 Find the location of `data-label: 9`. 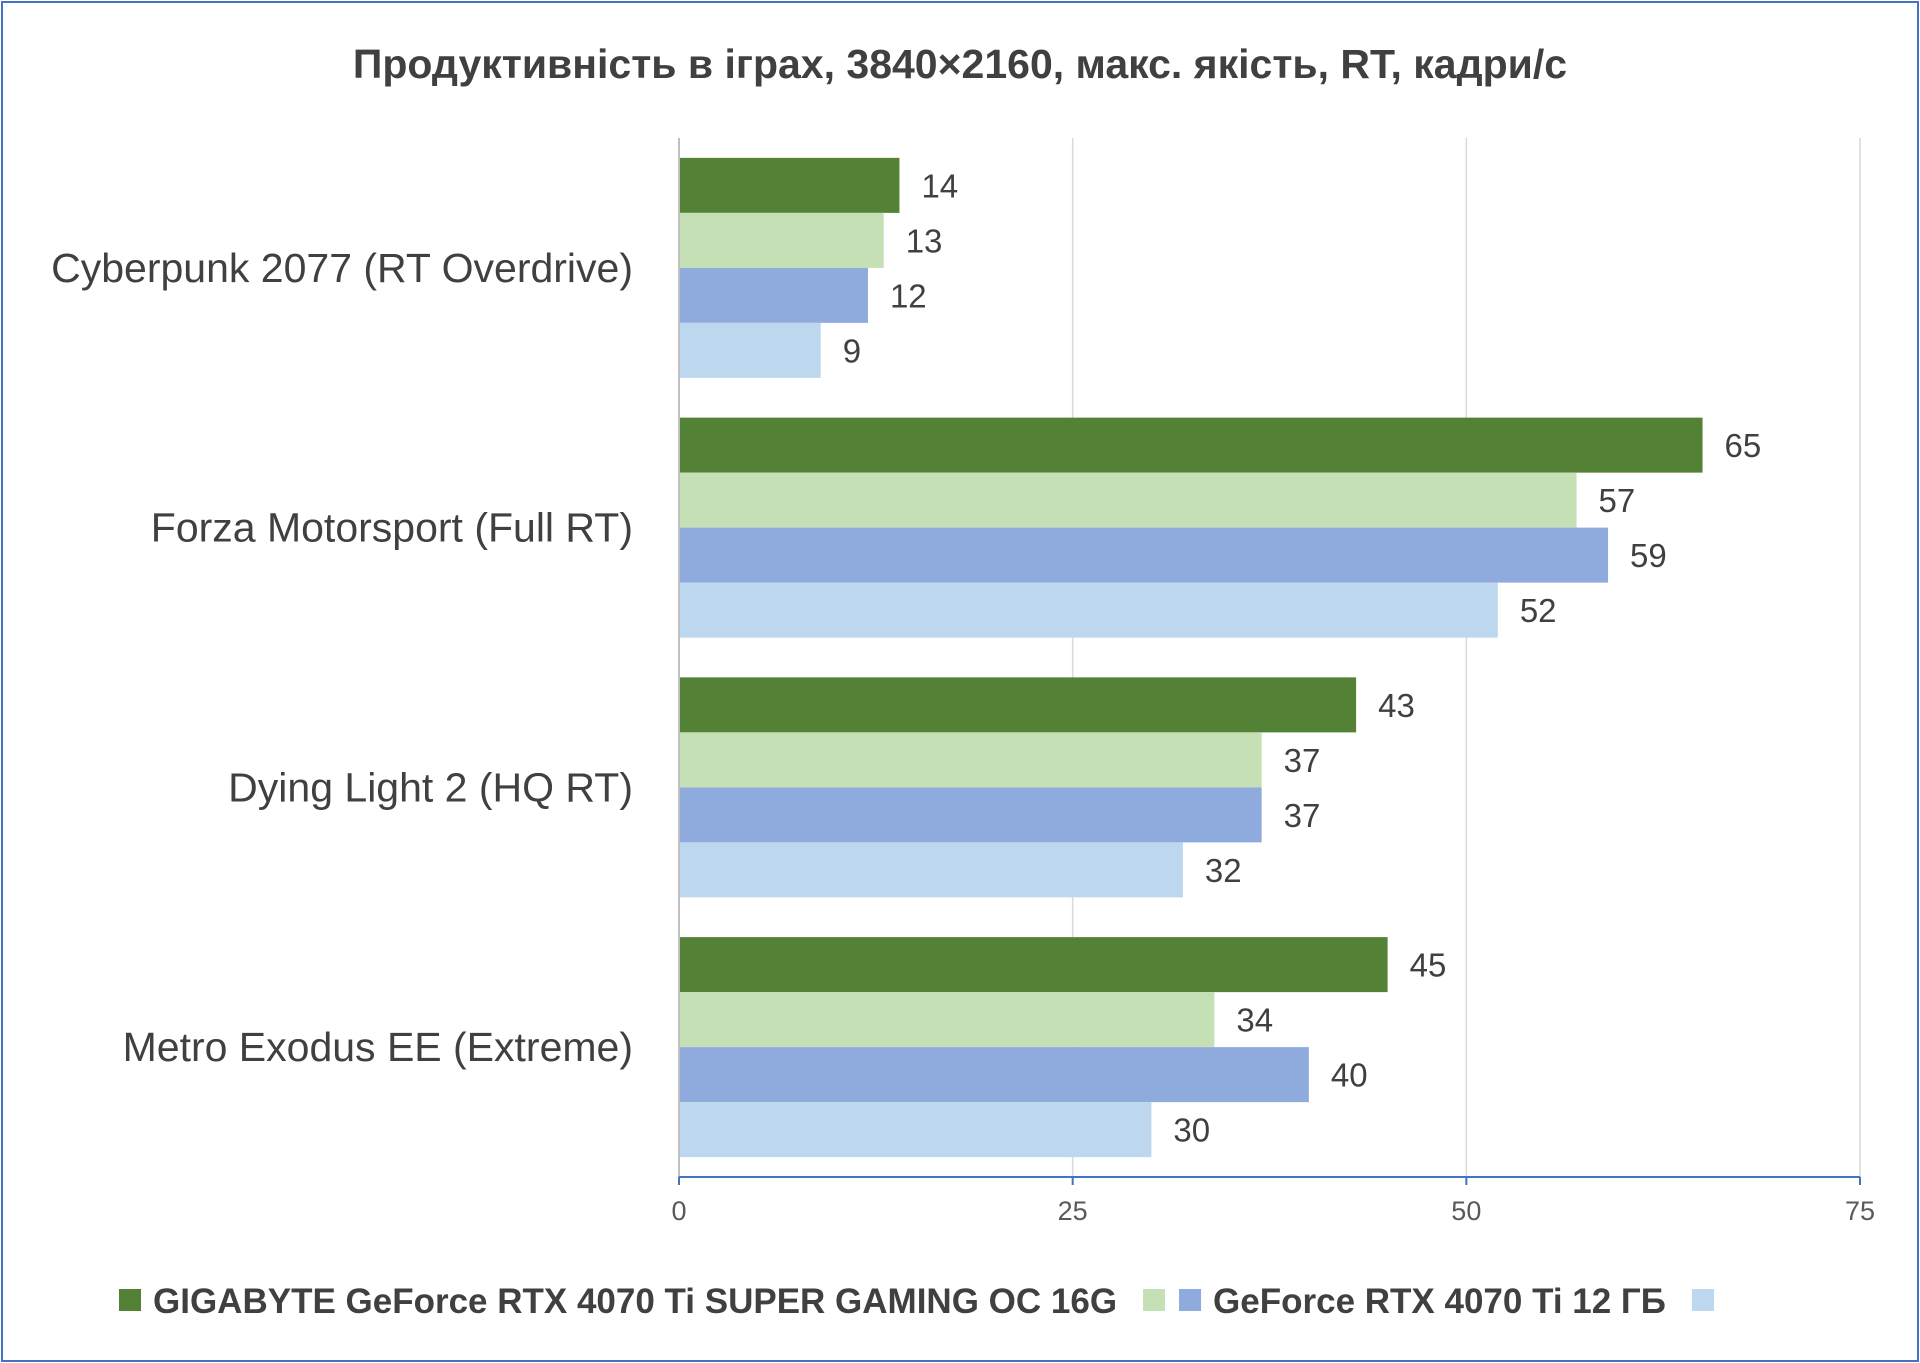

data-label: 9 is located at coordinates (852, 350).